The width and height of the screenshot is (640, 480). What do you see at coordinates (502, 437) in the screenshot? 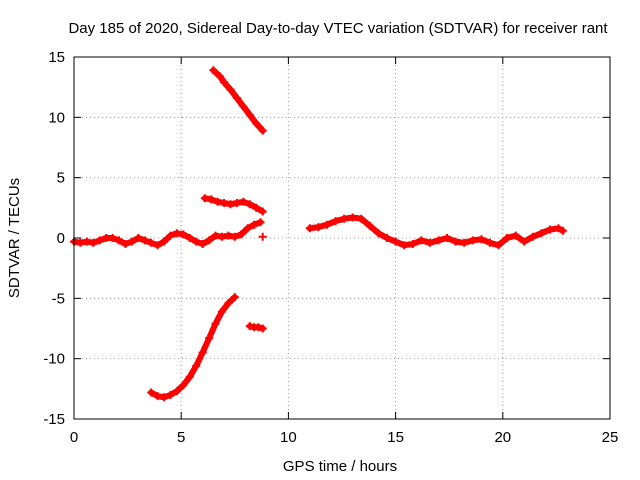
I see `x-tick-label: 20` at bounding box center [502, 437].